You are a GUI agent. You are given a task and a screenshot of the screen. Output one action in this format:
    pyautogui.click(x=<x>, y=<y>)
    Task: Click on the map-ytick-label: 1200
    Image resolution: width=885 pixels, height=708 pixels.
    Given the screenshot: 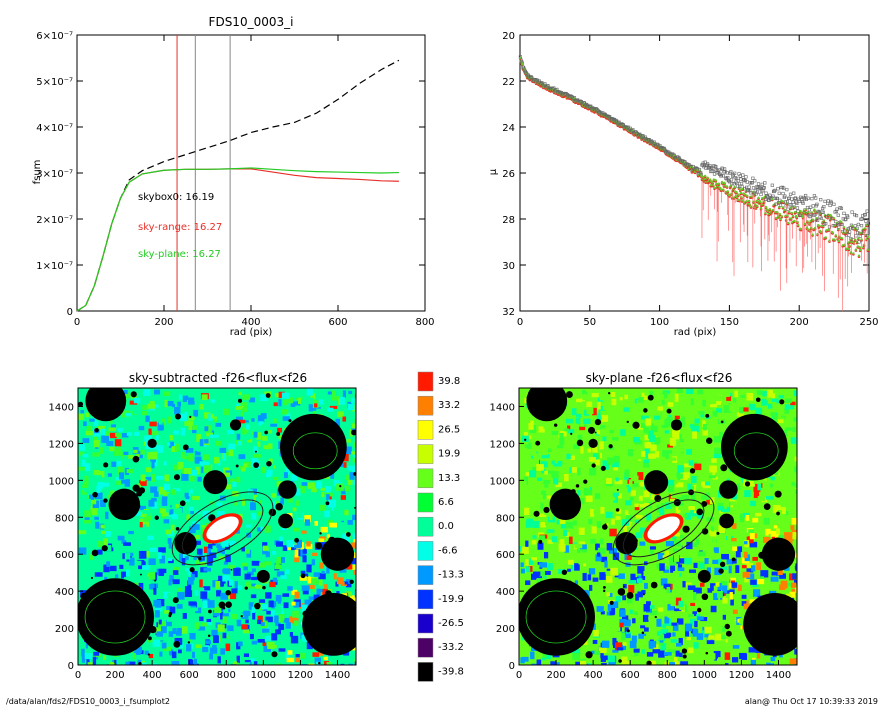 What is the action you would take?
    pyautogui.click(x=502, y=444)
    